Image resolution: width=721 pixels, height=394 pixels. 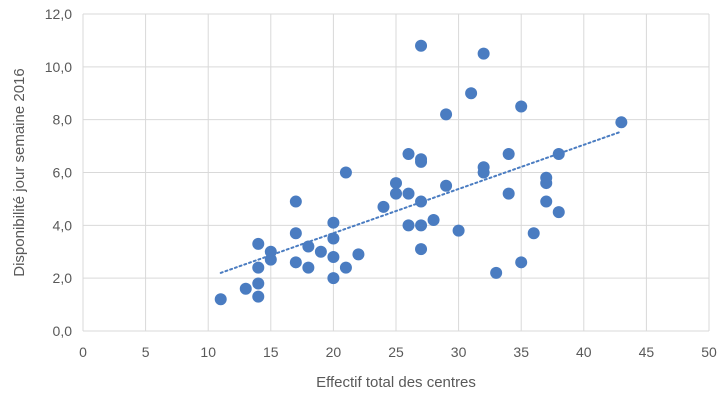 I want to click on y-tick-label: 4,0, so click(x=63, y=225).